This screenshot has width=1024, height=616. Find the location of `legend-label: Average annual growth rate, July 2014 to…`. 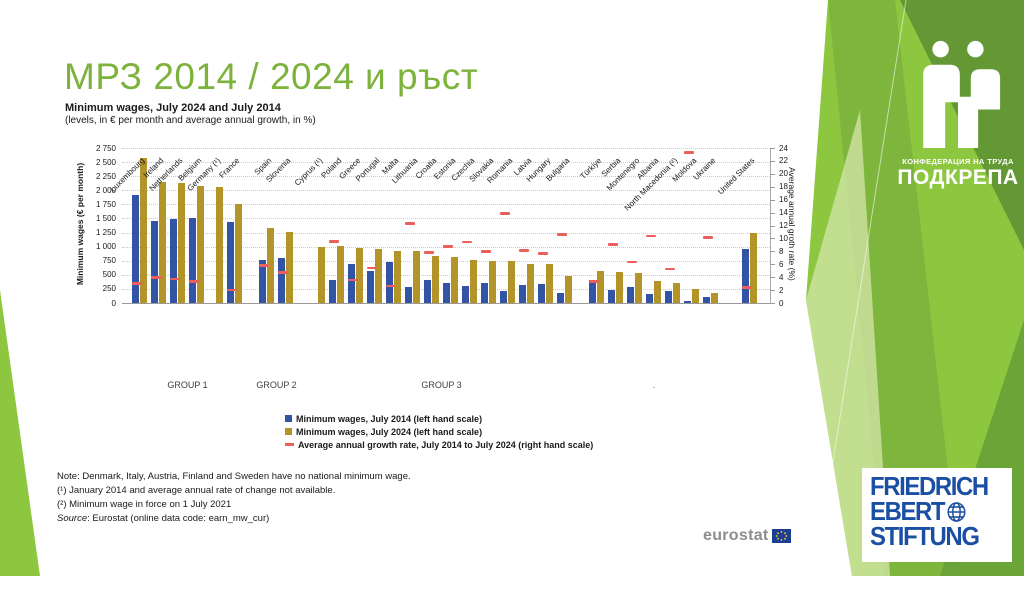

legend-label: Average annual growth rate, July 2014 to… is located at coordinates (446, 444).